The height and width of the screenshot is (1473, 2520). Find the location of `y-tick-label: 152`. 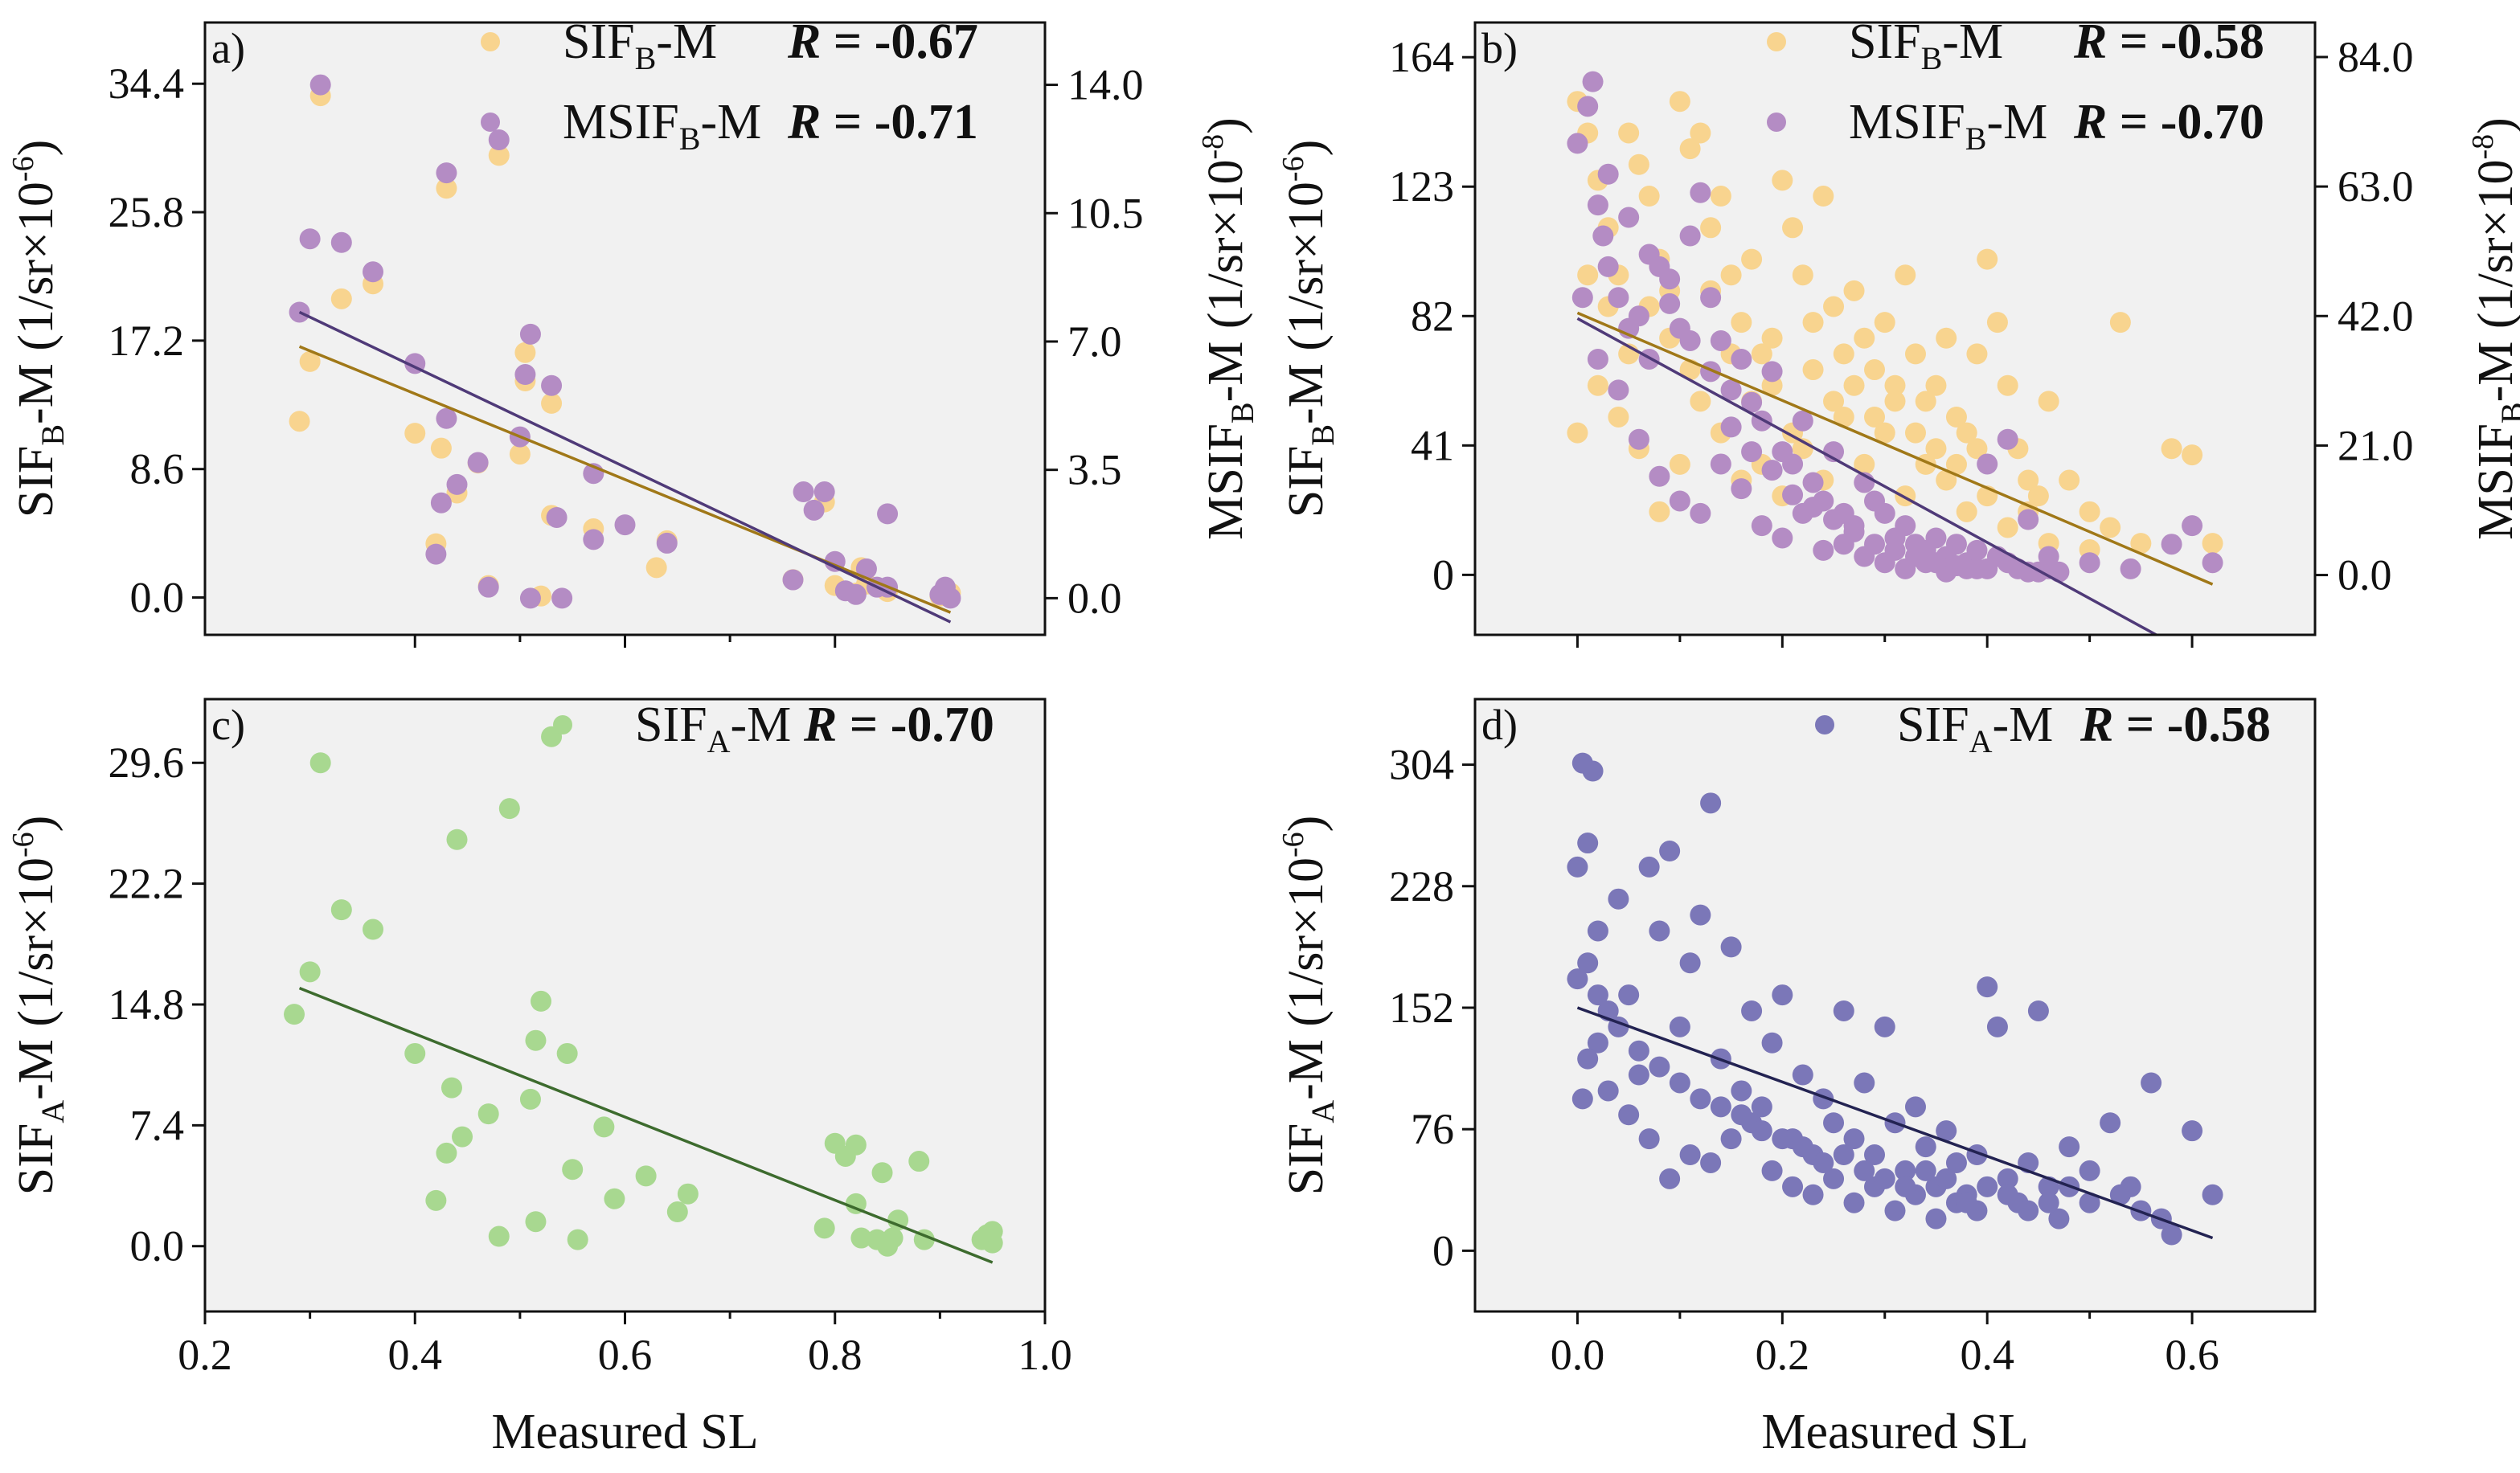

y-tick-label: 152 is located at coordinates (1421, 1008).